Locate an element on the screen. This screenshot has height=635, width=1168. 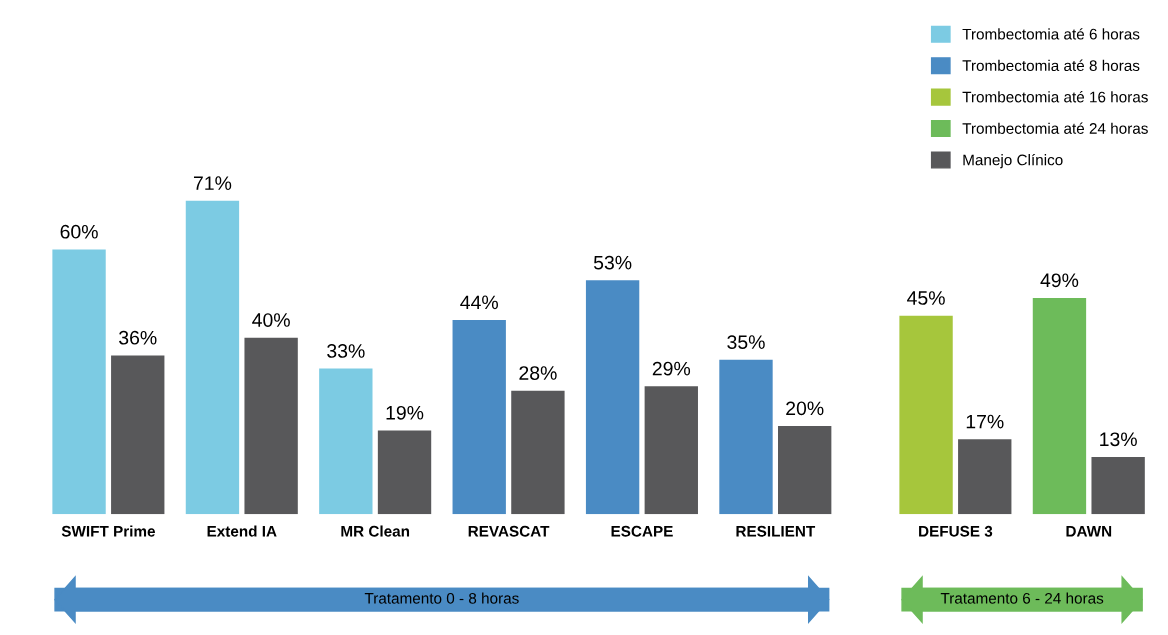
x-tick-label: REVASCAT is located at coordinates (509, 531).